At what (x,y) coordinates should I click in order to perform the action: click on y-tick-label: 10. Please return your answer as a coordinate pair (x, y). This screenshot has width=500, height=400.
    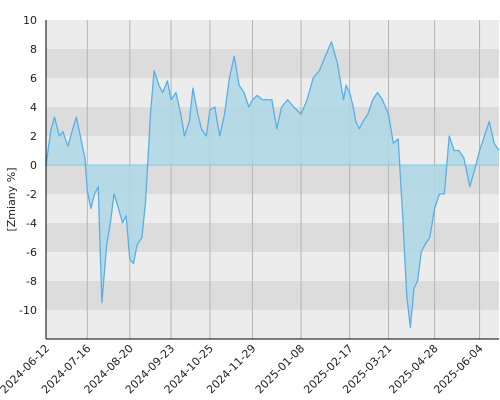
    Looking at the image, I should click on (30, 20).